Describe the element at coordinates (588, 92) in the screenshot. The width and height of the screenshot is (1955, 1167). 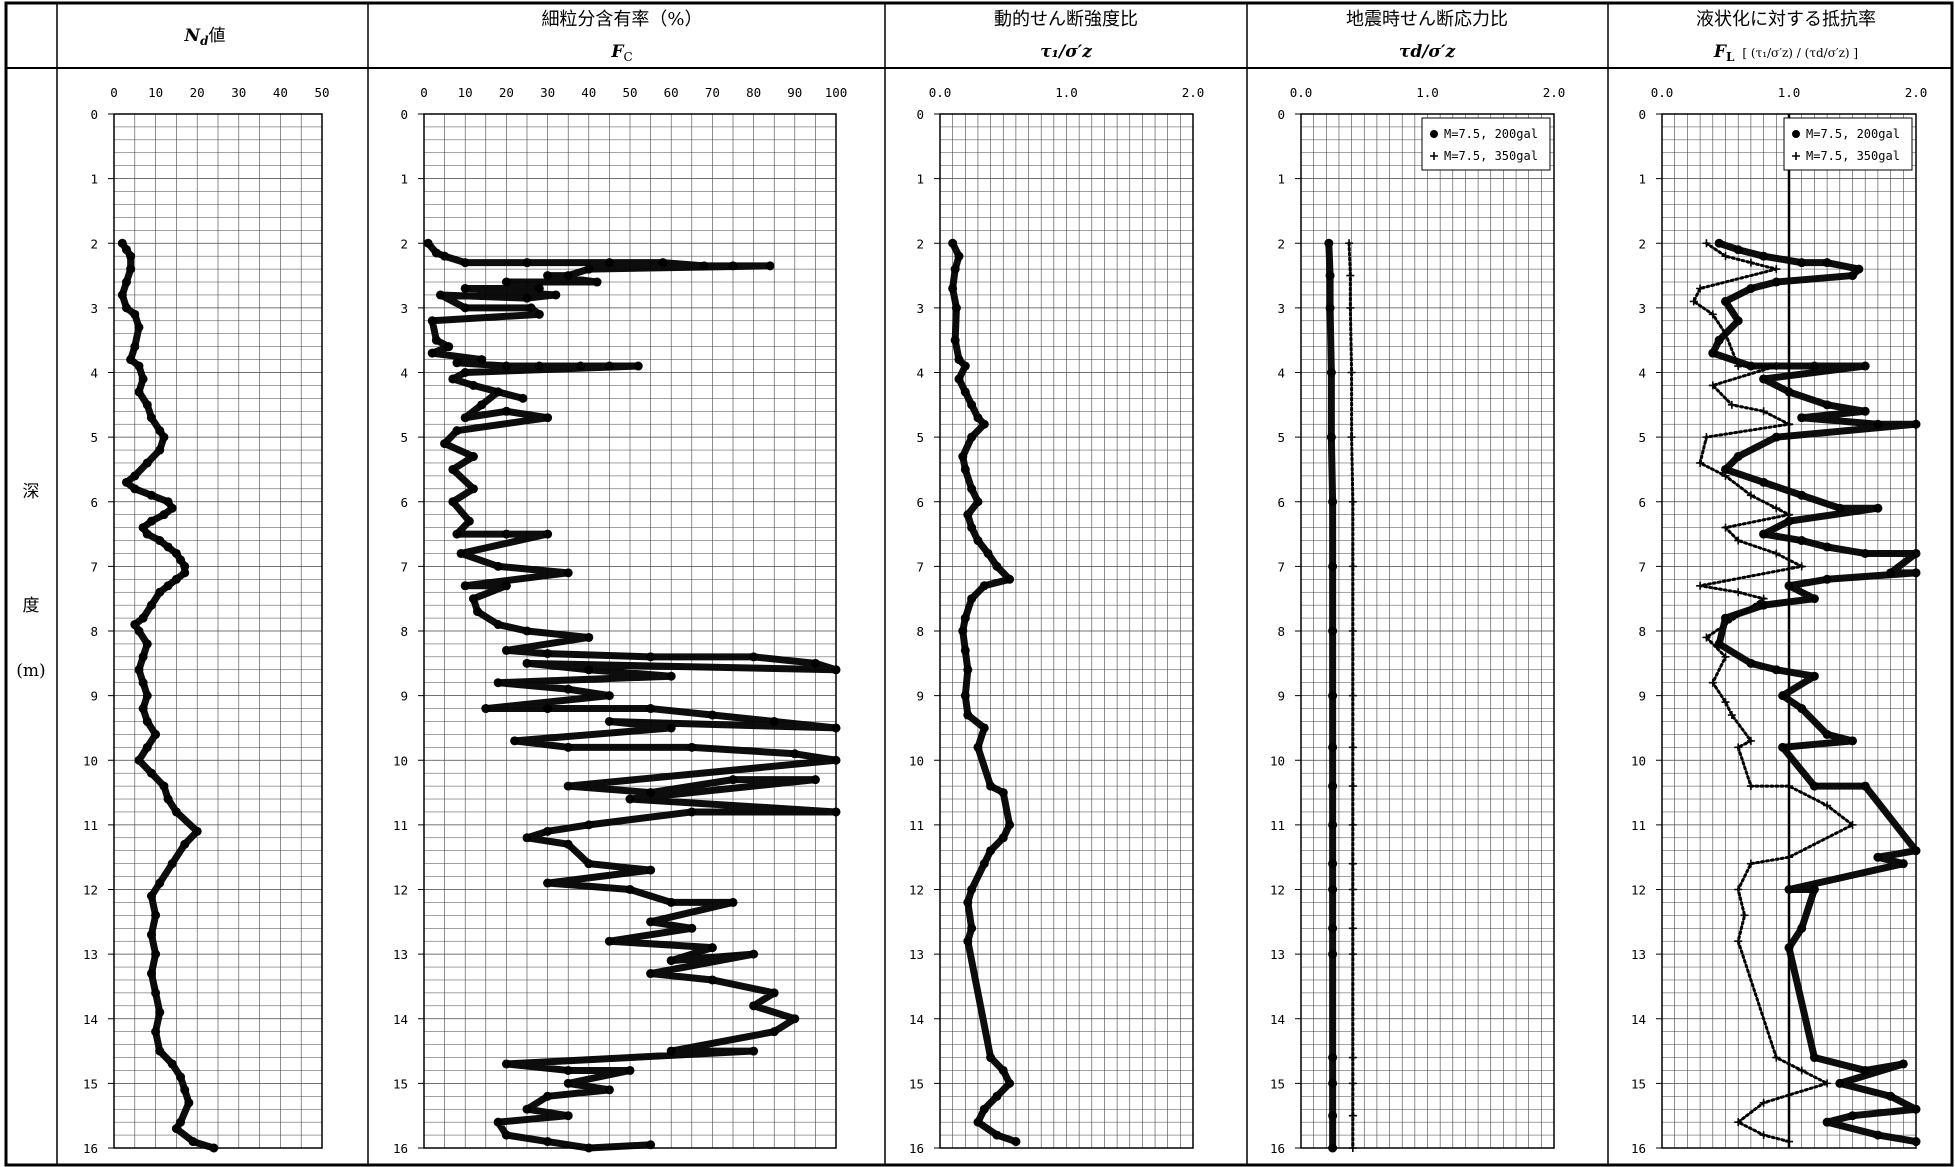
I see `x-tick-label: 40` at that location.